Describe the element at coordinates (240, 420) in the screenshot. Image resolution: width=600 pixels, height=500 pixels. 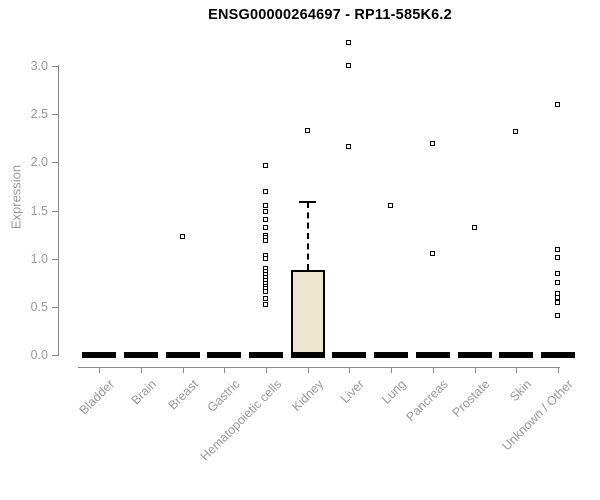
I see `x-tick-label: Hematopoietic cells` at that location.